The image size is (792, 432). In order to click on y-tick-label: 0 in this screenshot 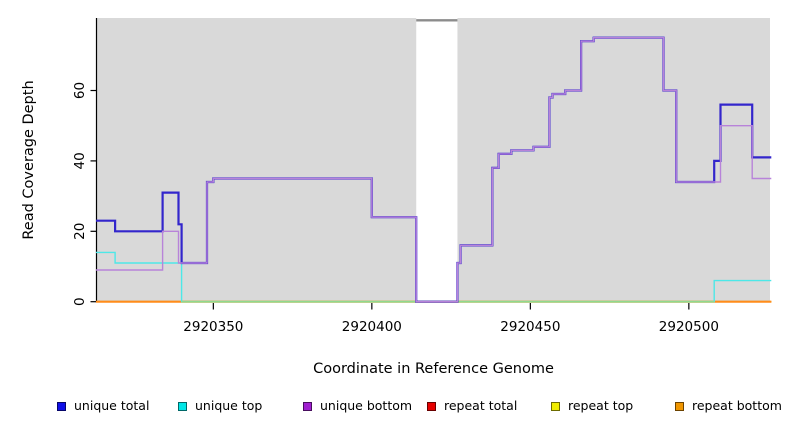, I will do `click(80, 301)`.